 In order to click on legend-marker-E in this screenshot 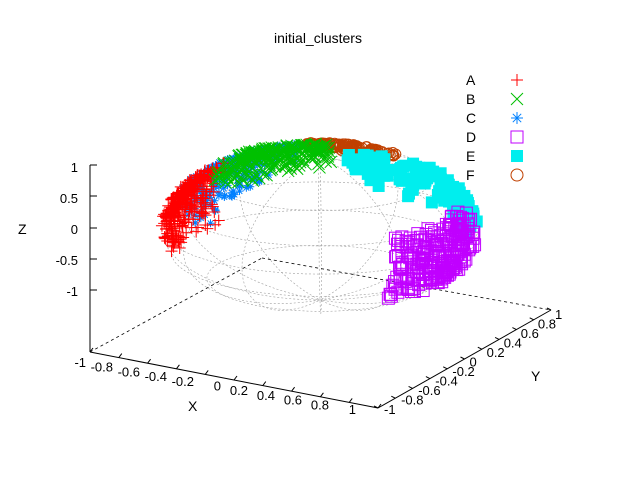, I will do `click(517, 156)`.